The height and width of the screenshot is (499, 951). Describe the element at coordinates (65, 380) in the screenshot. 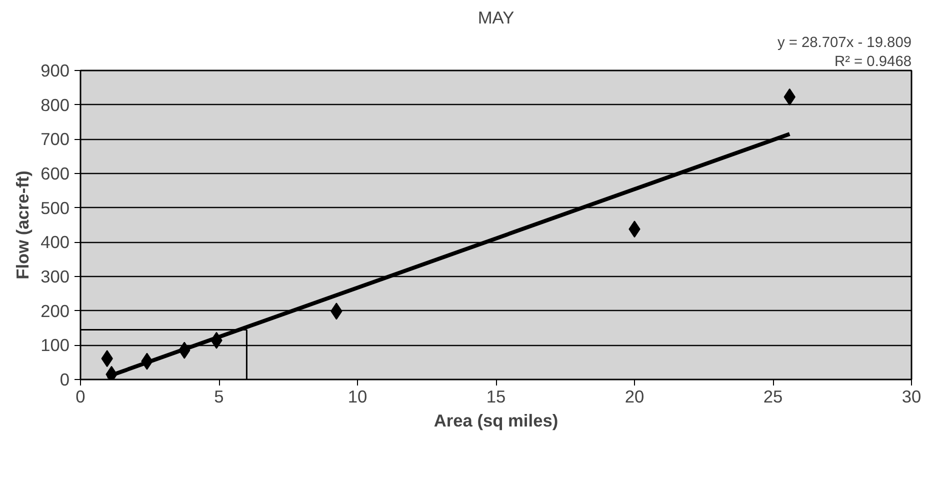

I see `y-tick-label: 0` at that location.